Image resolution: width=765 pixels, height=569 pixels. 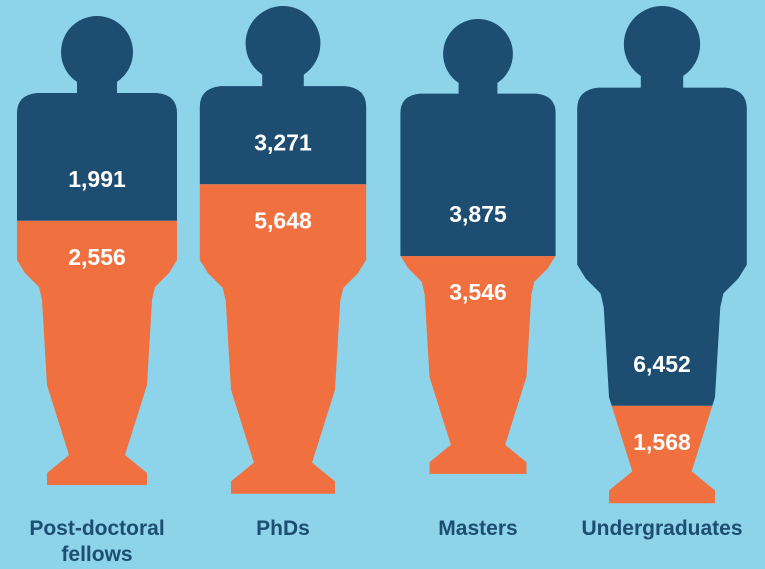 I want to click on category-label: Post-doctoral fellows, so click(x=97, y=541).